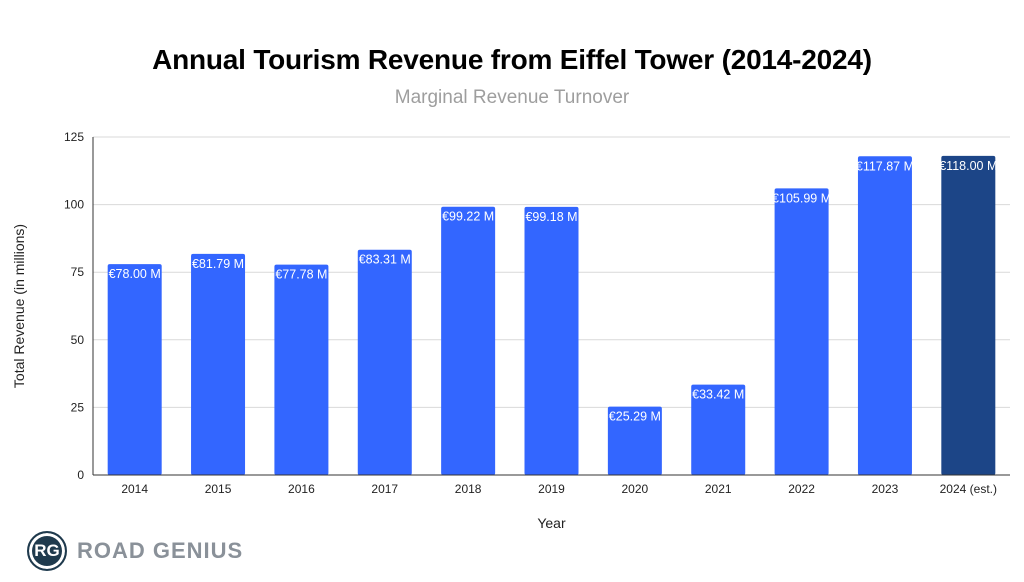  Describe the element at coordinates (47, 551) in the screenshot. I see `logo-badge-icon: RG` at that location.